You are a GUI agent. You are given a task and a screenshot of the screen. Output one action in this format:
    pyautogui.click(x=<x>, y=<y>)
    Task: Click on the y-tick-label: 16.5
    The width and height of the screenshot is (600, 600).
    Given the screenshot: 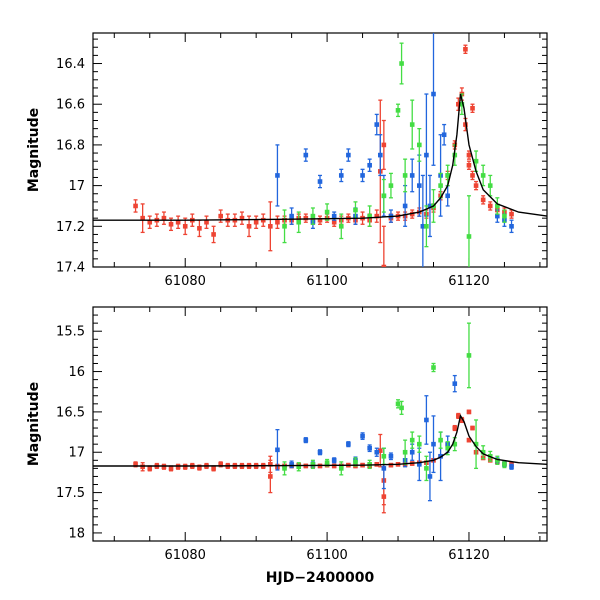 What is the action you would take?
    pyautogui.click(x=70, y=412)
    